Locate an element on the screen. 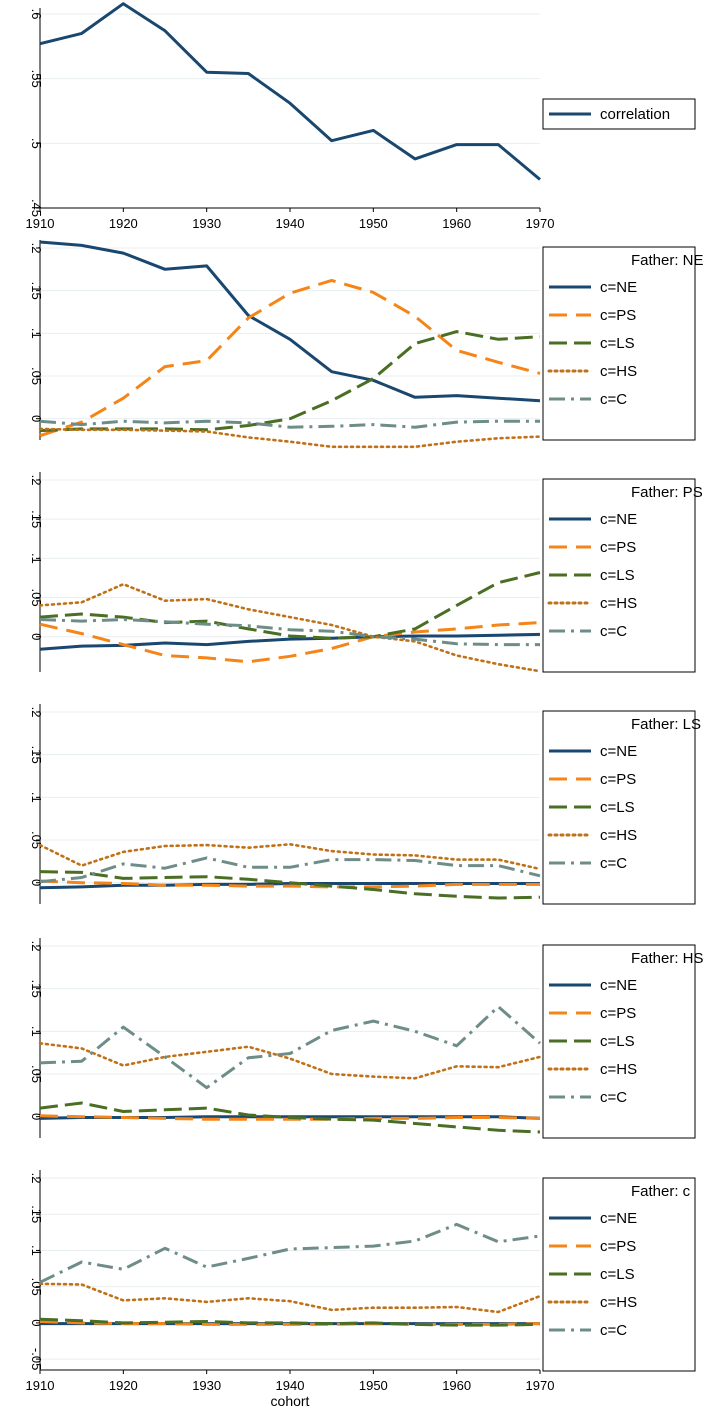  legend: correlation is located at coordinates (619, 114).